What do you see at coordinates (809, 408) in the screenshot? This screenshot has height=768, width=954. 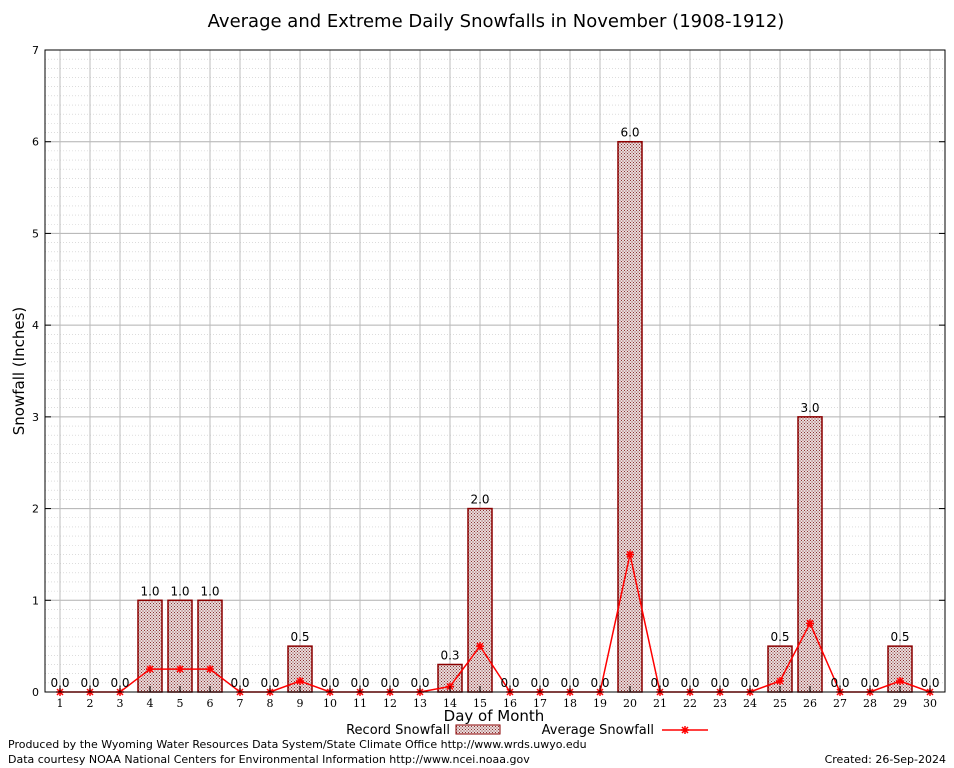 I see `record-bar-label: 3.0` at bounding box center [809, 408].